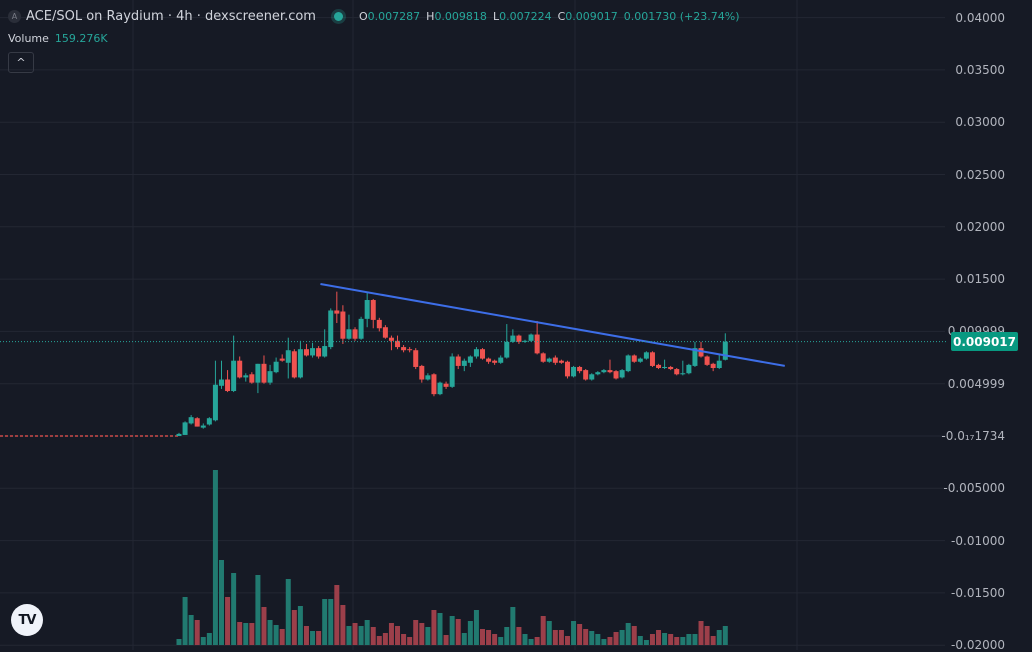  I want to click on price-axis-label: -0.005000, so click(974, 488).